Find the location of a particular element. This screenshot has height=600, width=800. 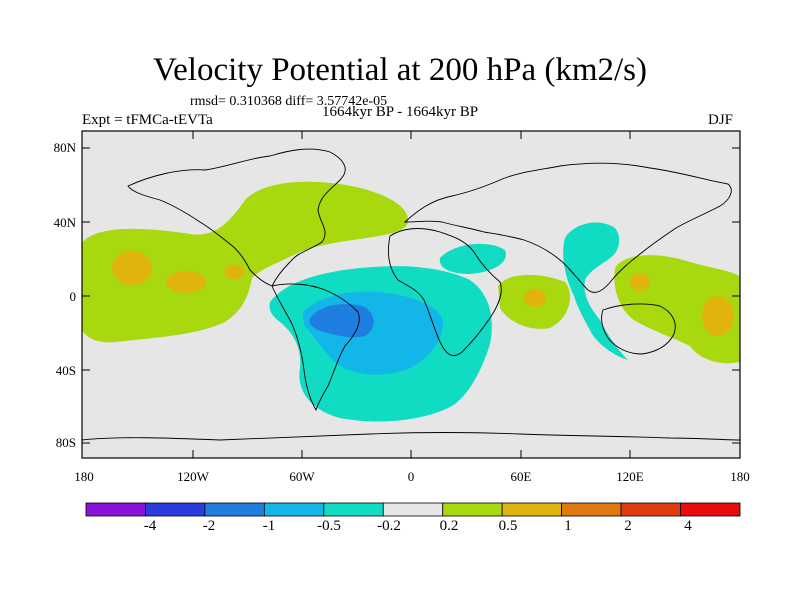

experiment-label: Expt = tFMCa-tEVTa is located at coordinates (147, 120).